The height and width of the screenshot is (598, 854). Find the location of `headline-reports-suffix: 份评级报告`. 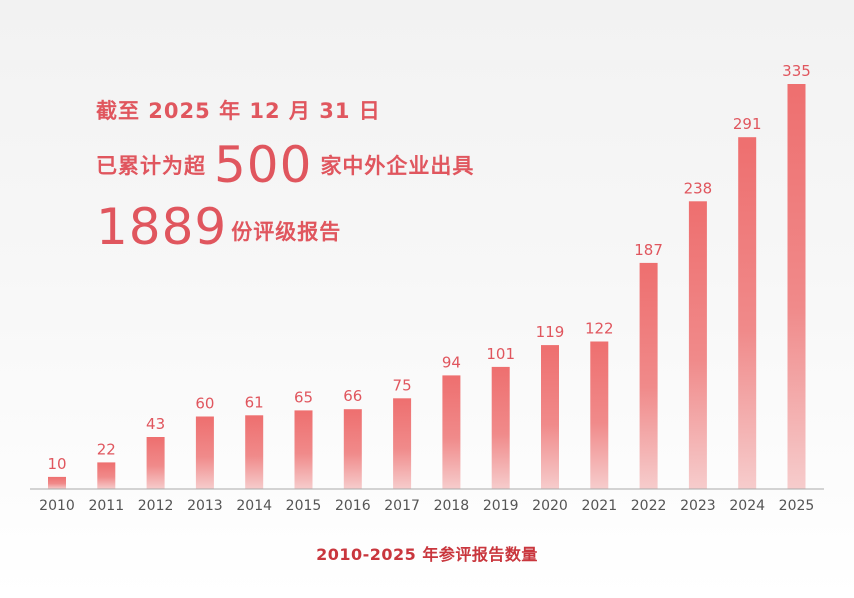

headline-reports-suffix: 份评级报告 is located at coordinates (286, 232).